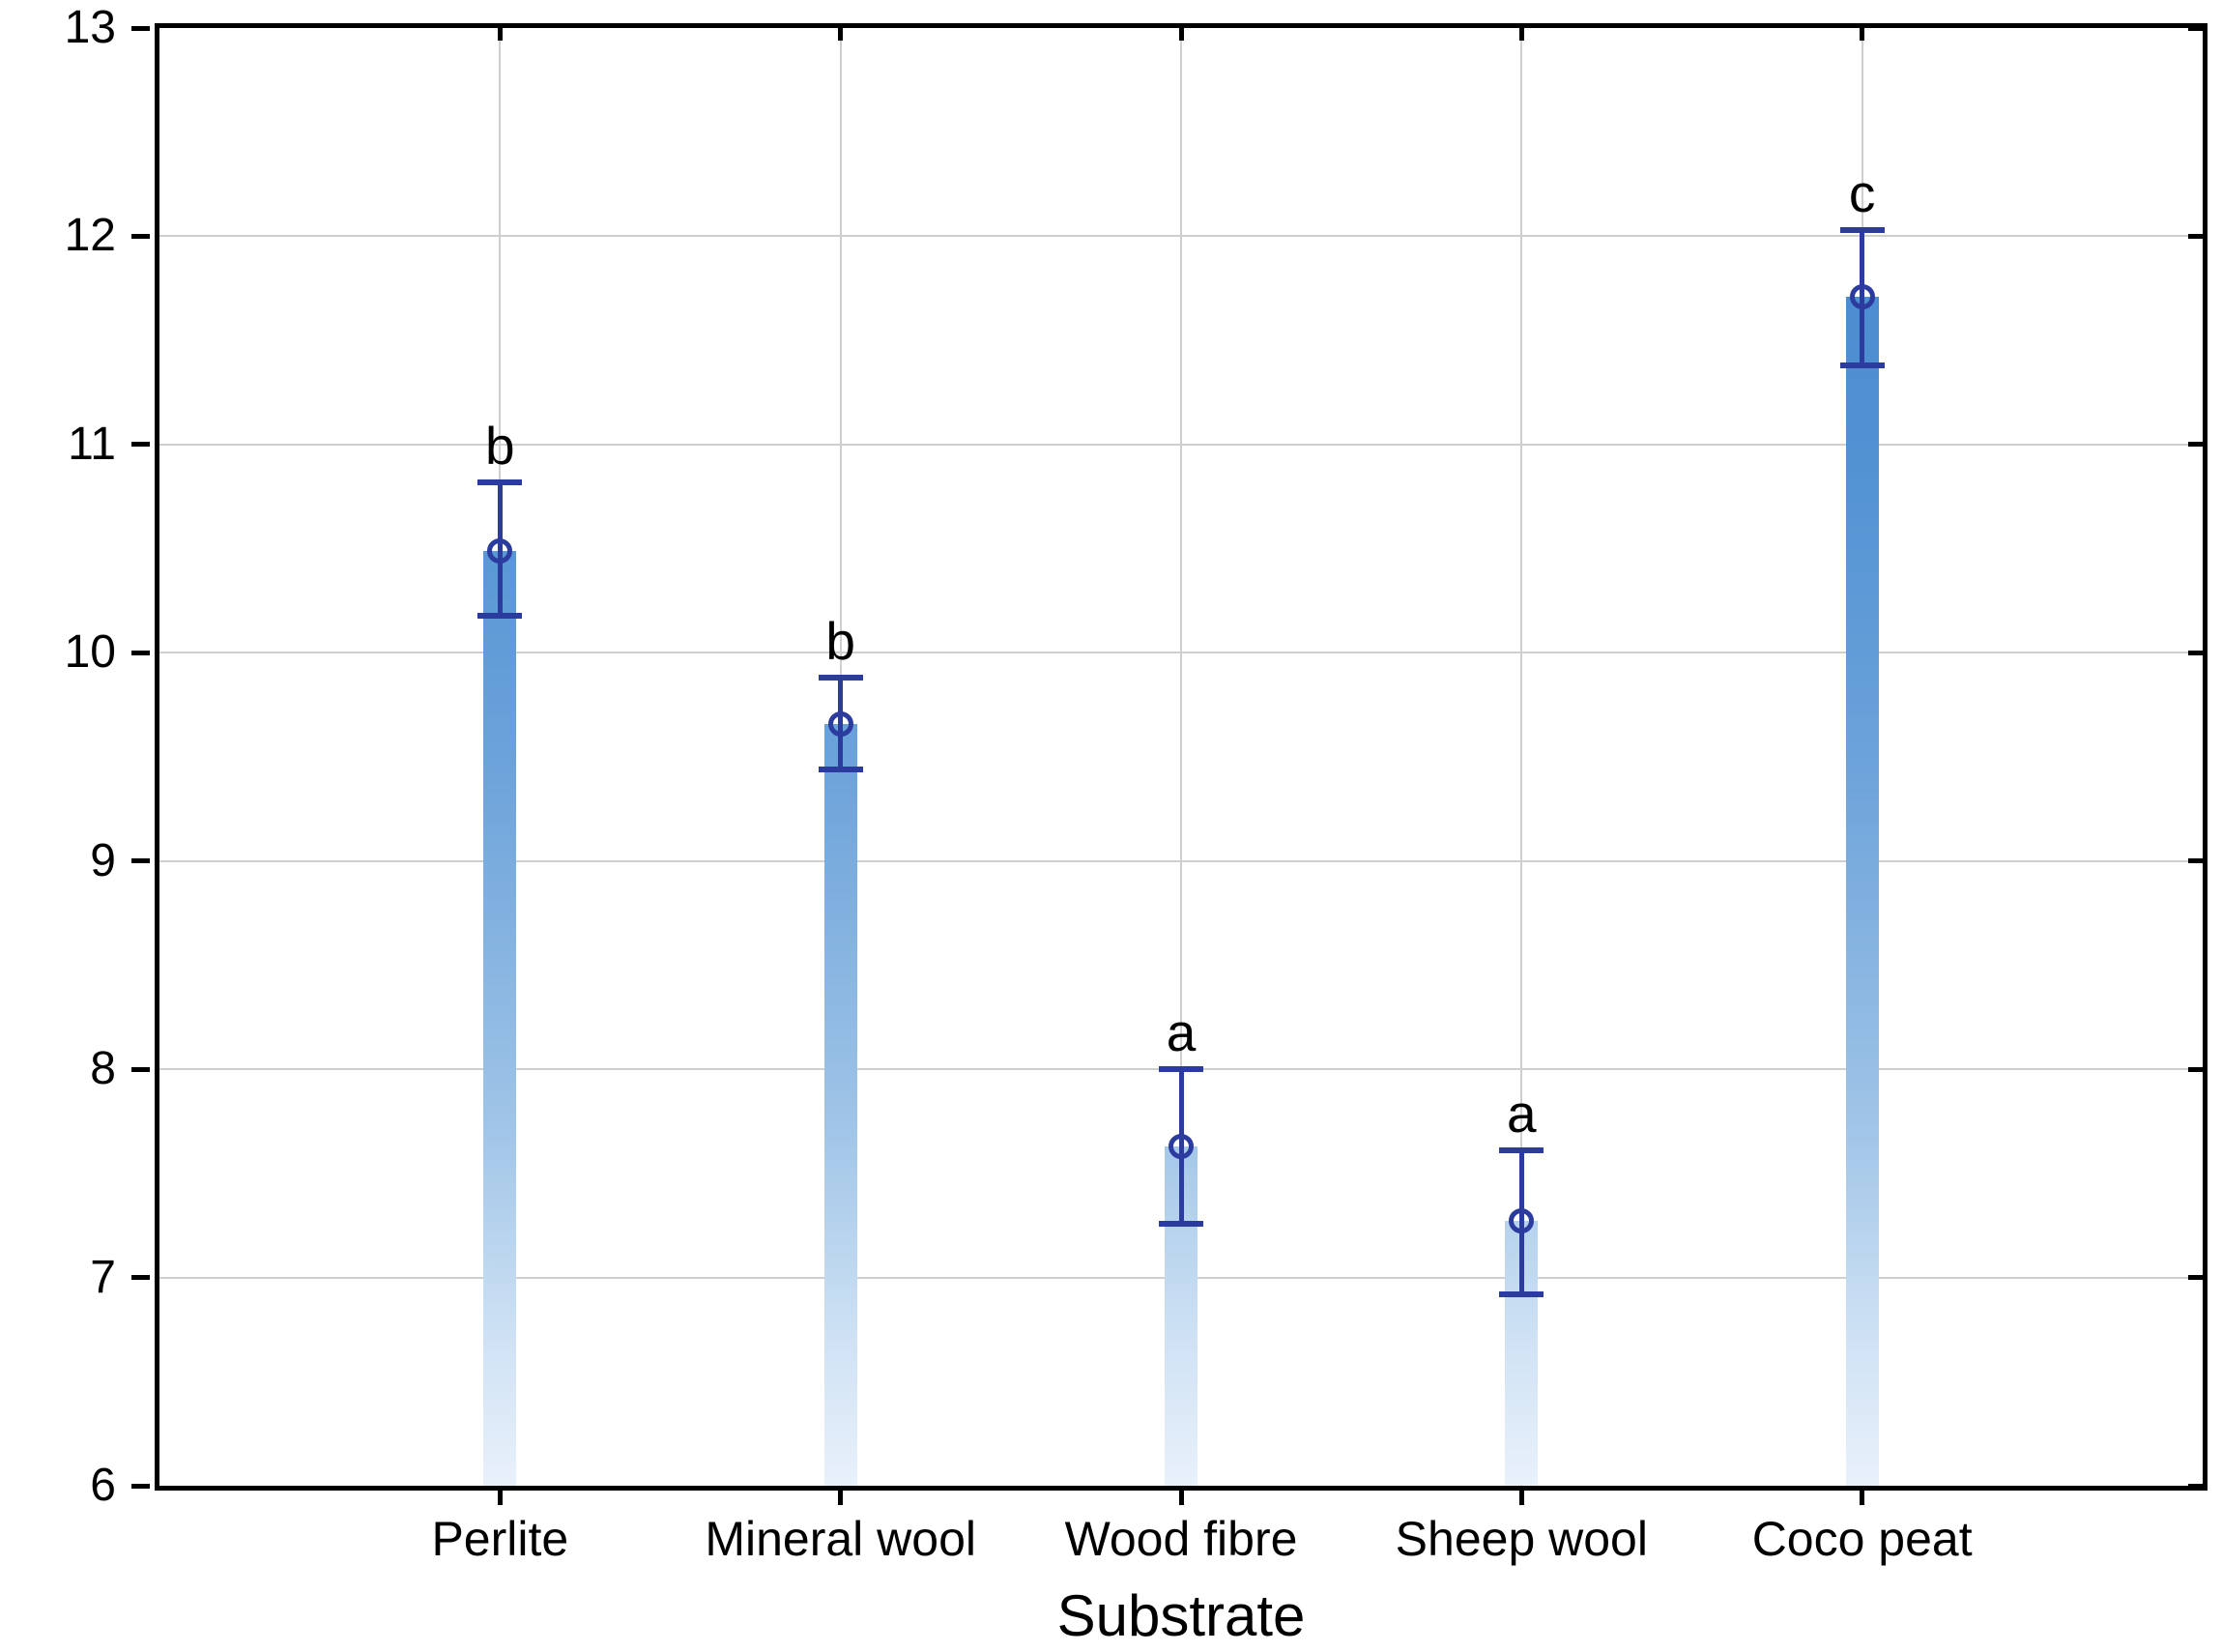  Describe the element at coordinates (103, 1069) in the screenshot. I see `y-axis-tick-label: 8` at that location.